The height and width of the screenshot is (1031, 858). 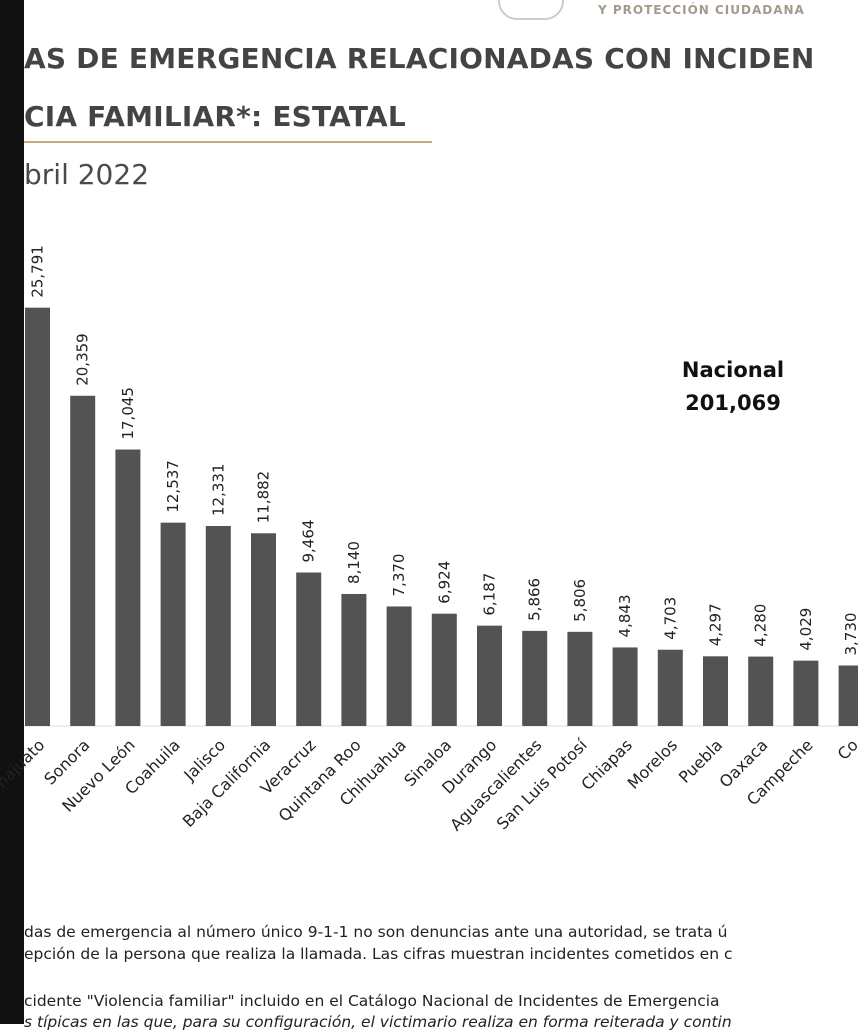 I want to click on category-label: najuato, so click(x=24, y=763).